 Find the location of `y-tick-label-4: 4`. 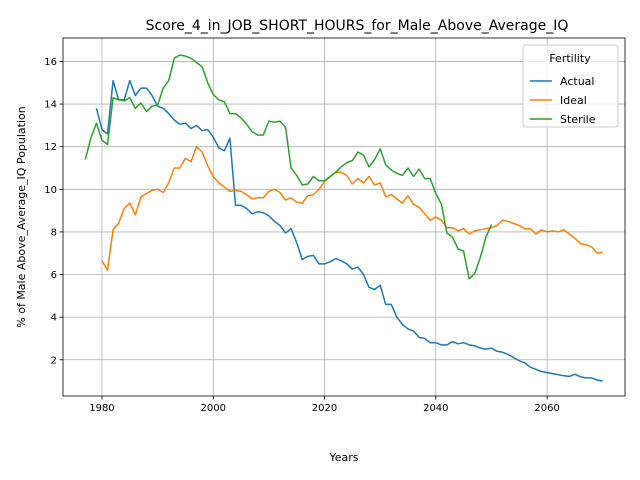

y-tick-label-4: 4 is located at coordinates (54, 318).